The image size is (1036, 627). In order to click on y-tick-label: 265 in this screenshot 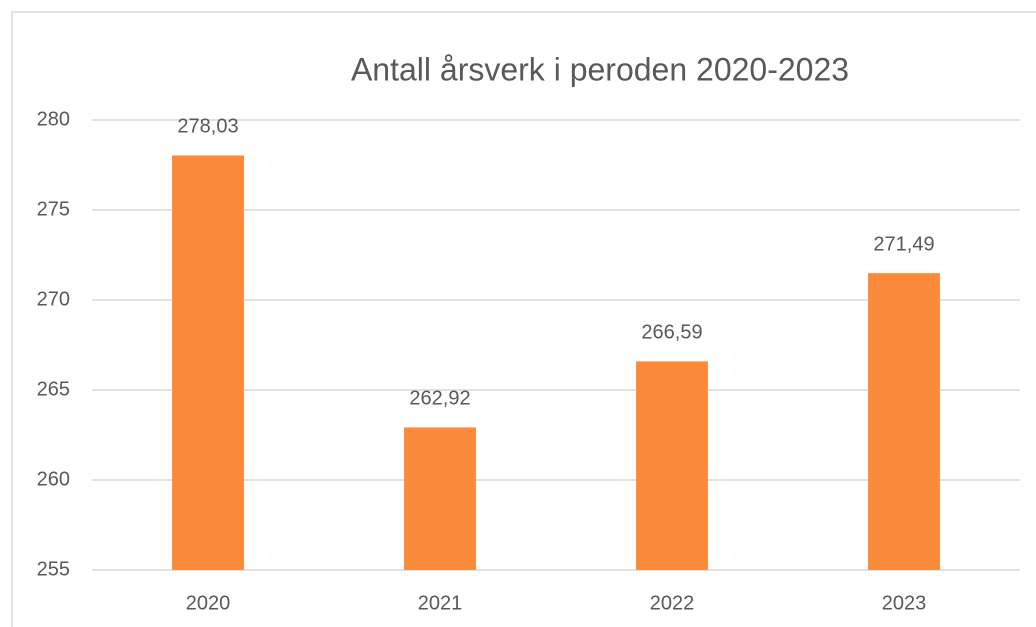, I will do `click(53, 389)`.